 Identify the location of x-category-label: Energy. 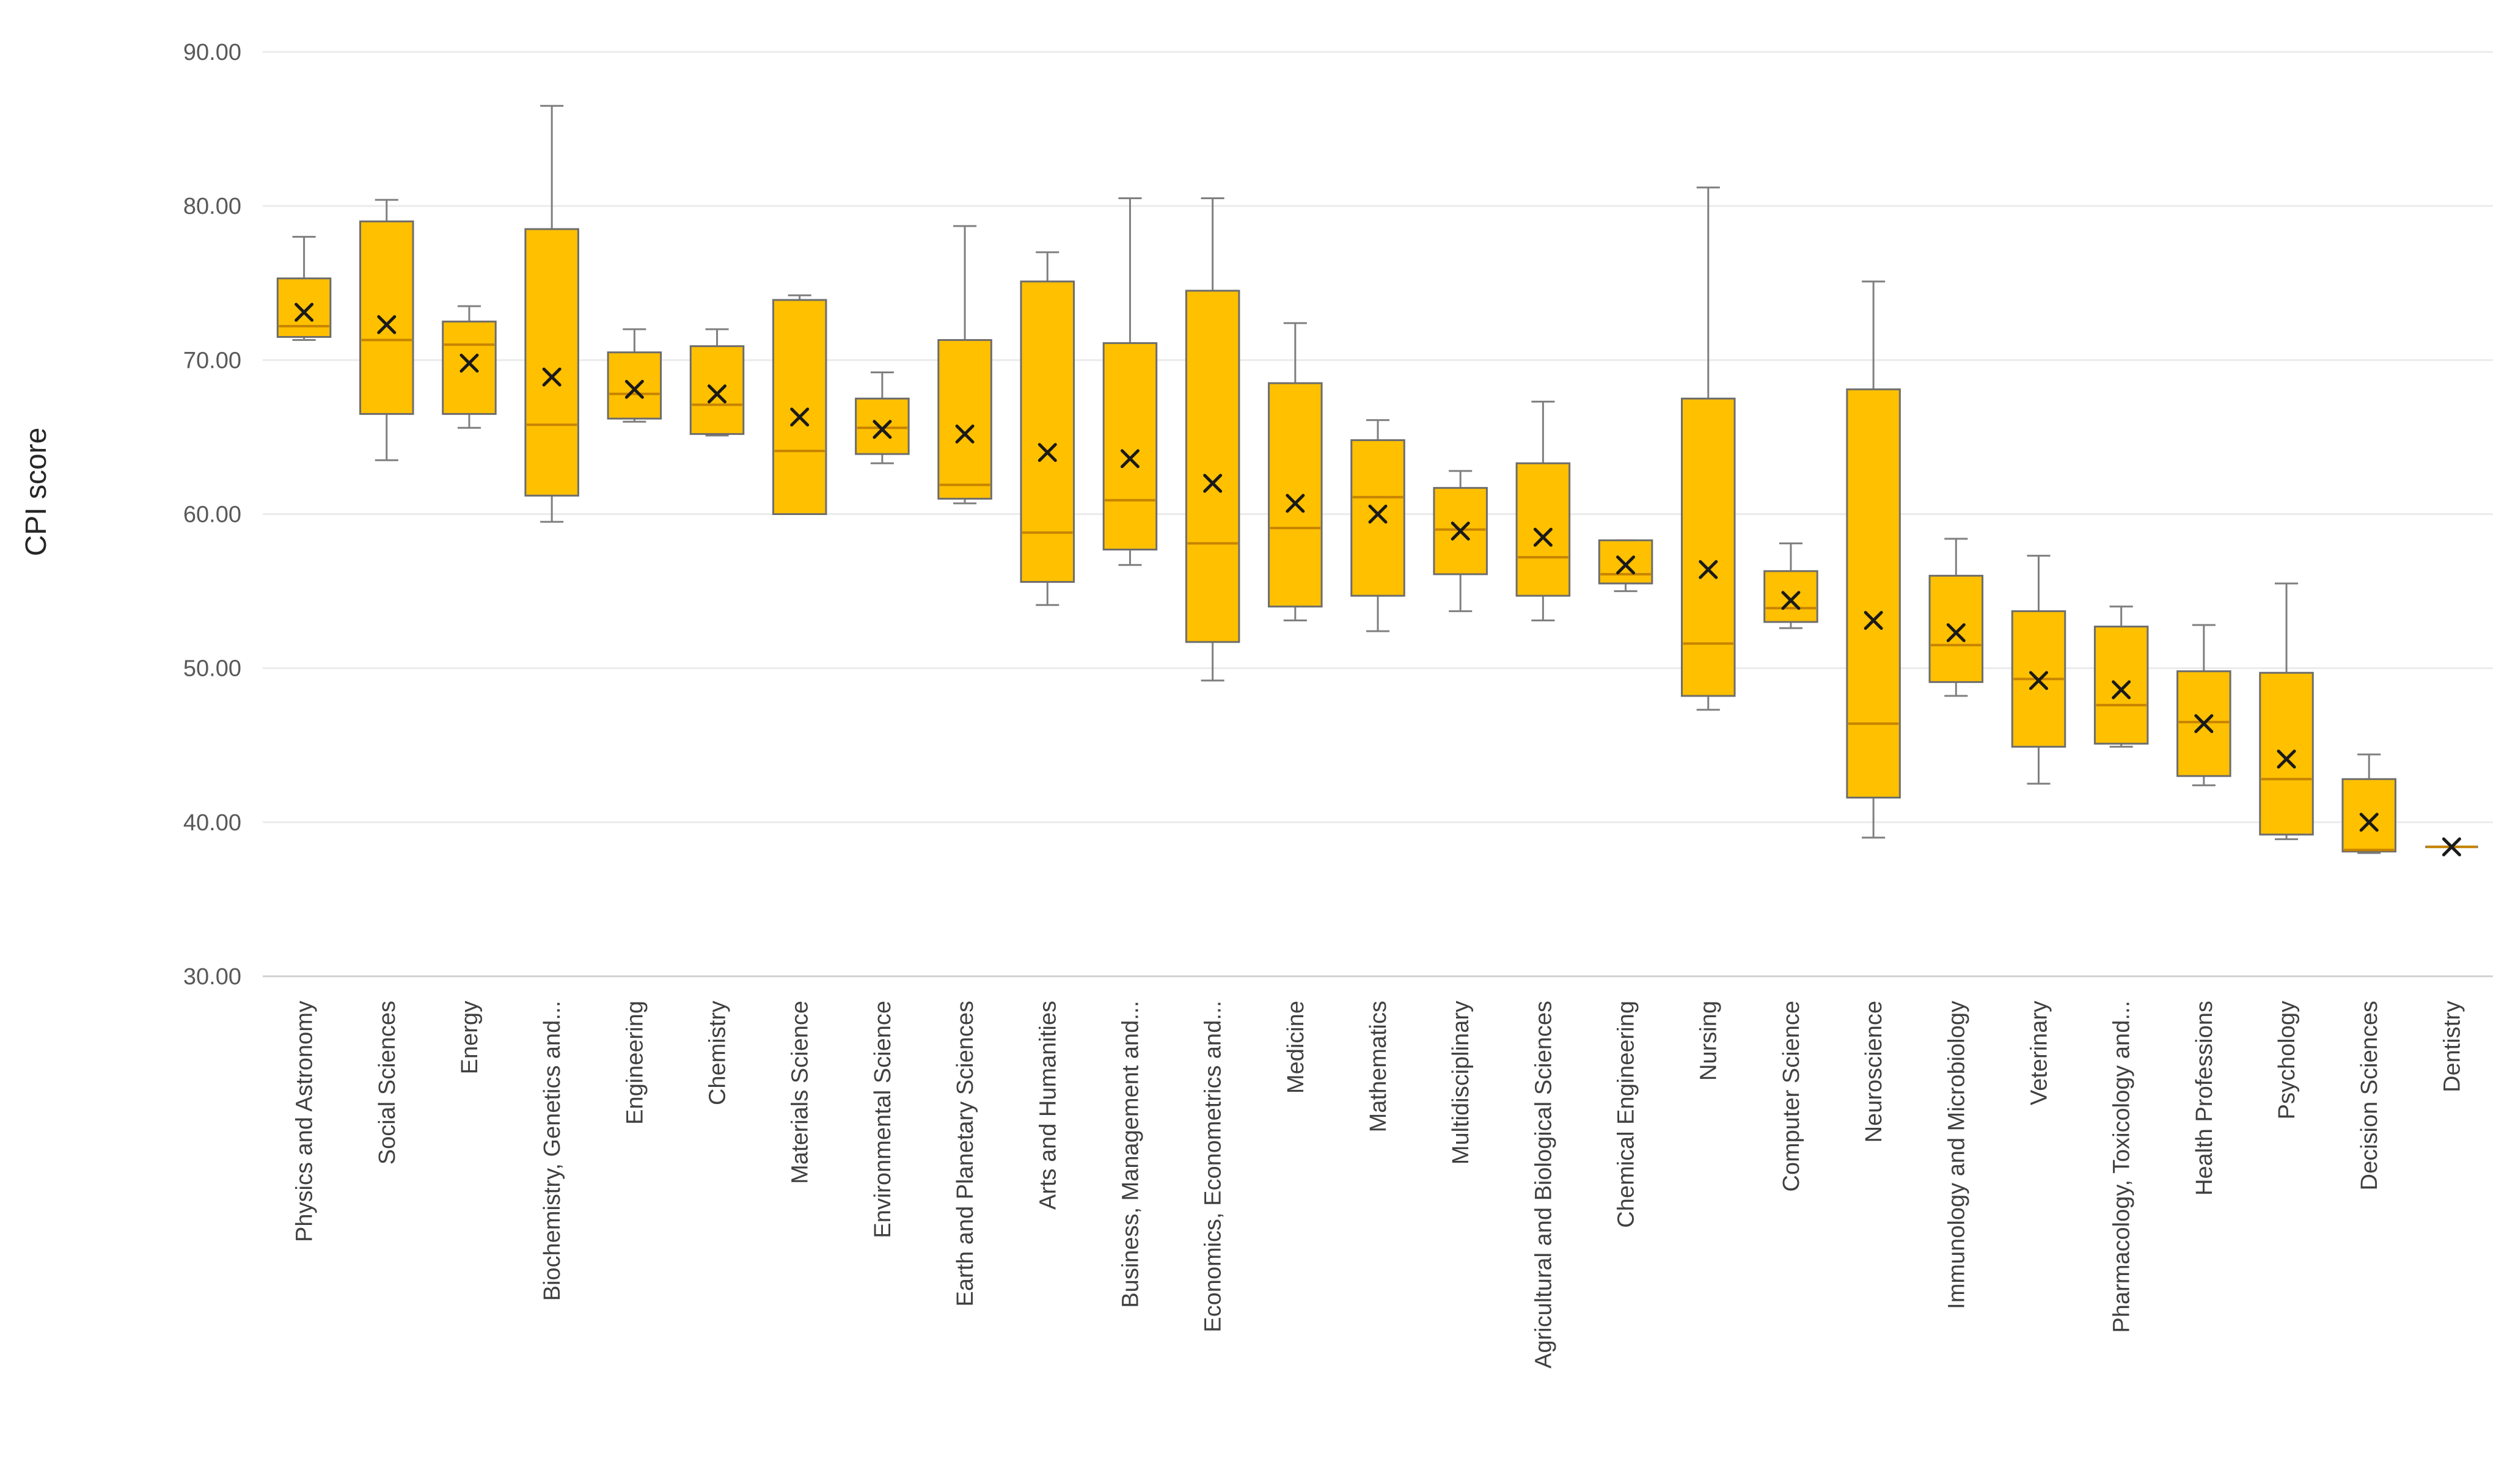
(470, 1037).